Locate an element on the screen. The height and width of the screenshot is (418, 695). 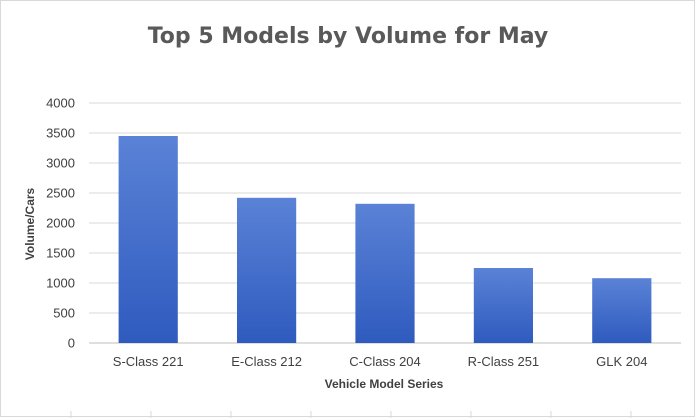
y-axis-title: Volume/Cars is located at coordinates (30, 223).